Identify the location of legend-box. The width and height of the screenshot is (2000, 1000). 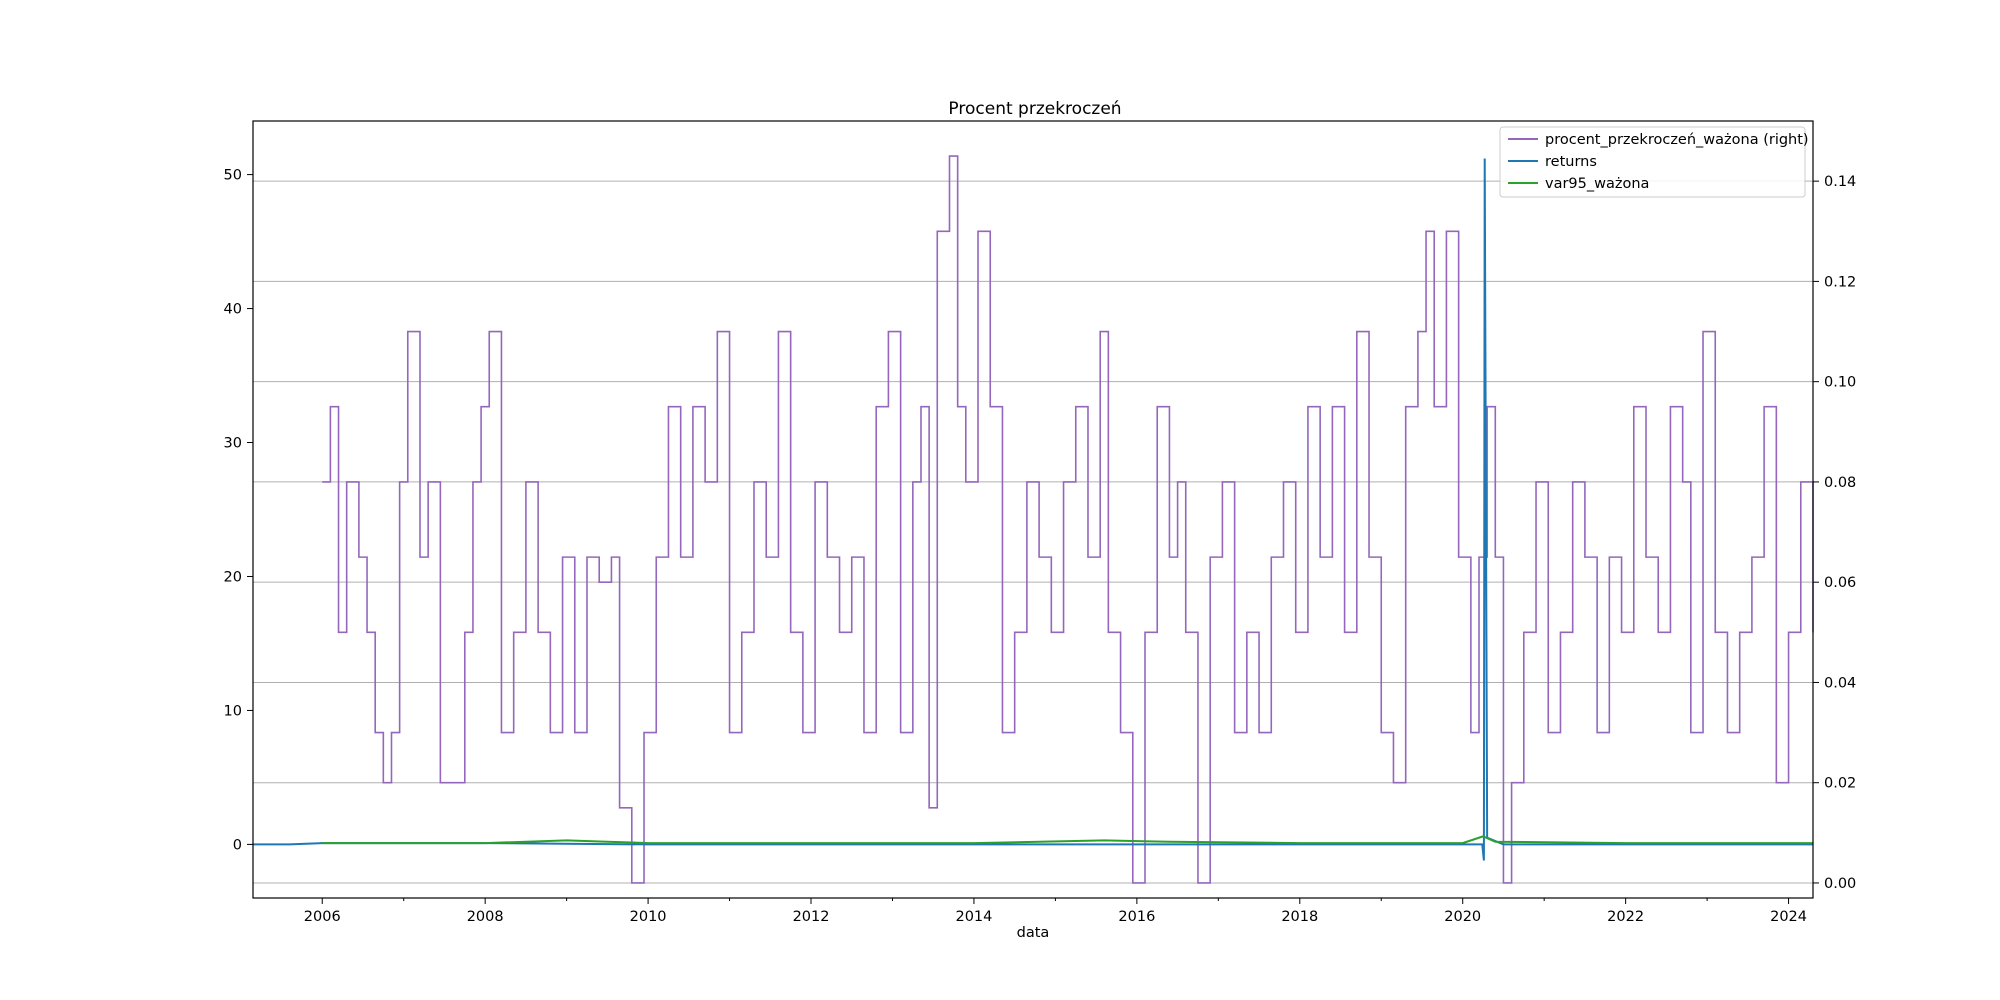
(1652, 162).